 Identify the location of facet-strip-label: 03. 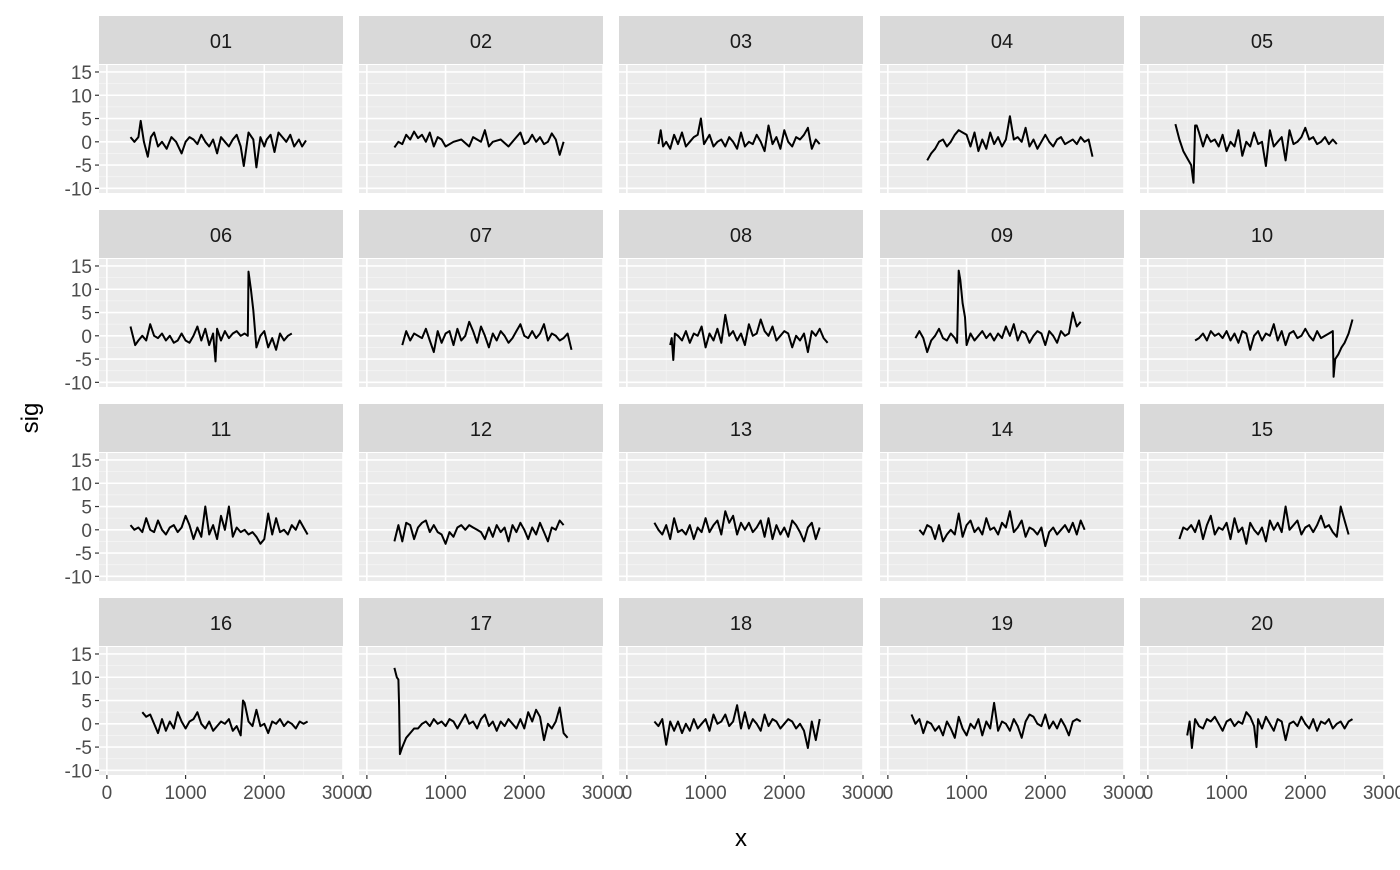
(741, 42).